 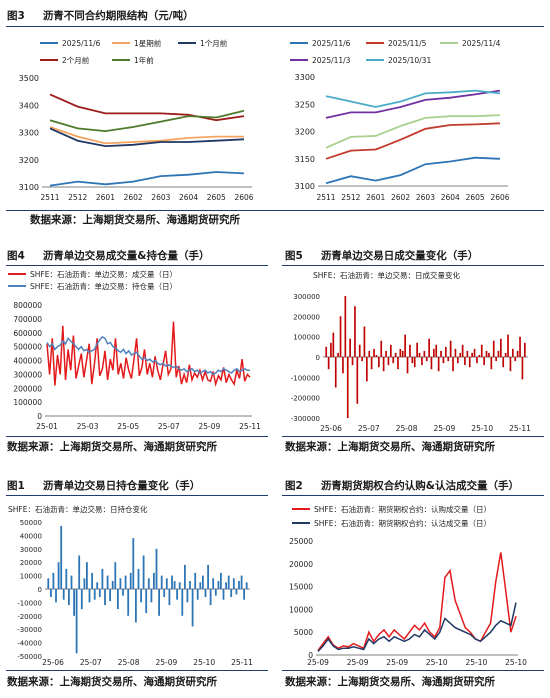 What do you see at coordinates (27, 388) in the screenshot?
I see `y-tick-label: 200000` at bounding box center [27, 388].